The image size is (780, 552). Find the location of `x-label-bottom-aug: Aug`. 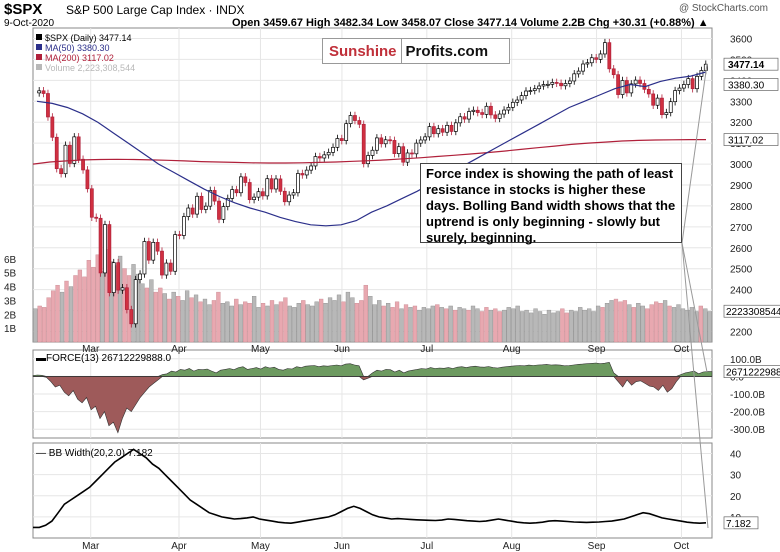

x-label-bottom-aug: Aug is located at coordinates (512, 546).